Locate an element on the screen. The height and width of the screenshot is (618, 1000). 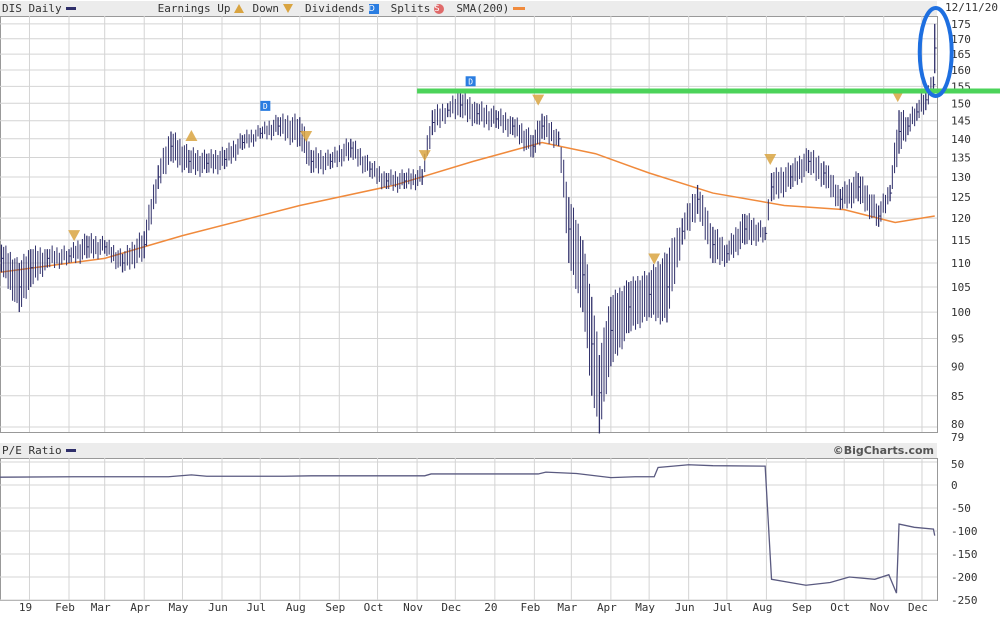
earnings-down-label: Down is located at coordinates (265, 8).